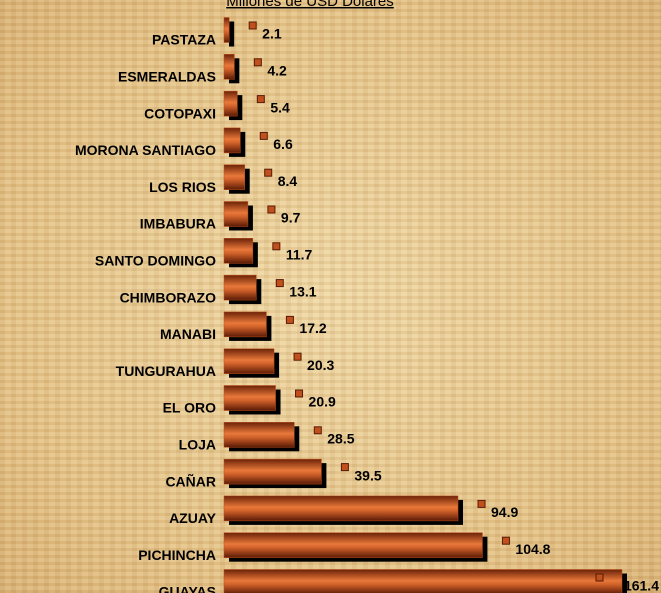 This screenshot has height=593, width=661. What do you see at coordinates (166, 371) in the screenshot?
I see `y-tick-label: TUNGURAHUA` at bounding box center [166, 371].